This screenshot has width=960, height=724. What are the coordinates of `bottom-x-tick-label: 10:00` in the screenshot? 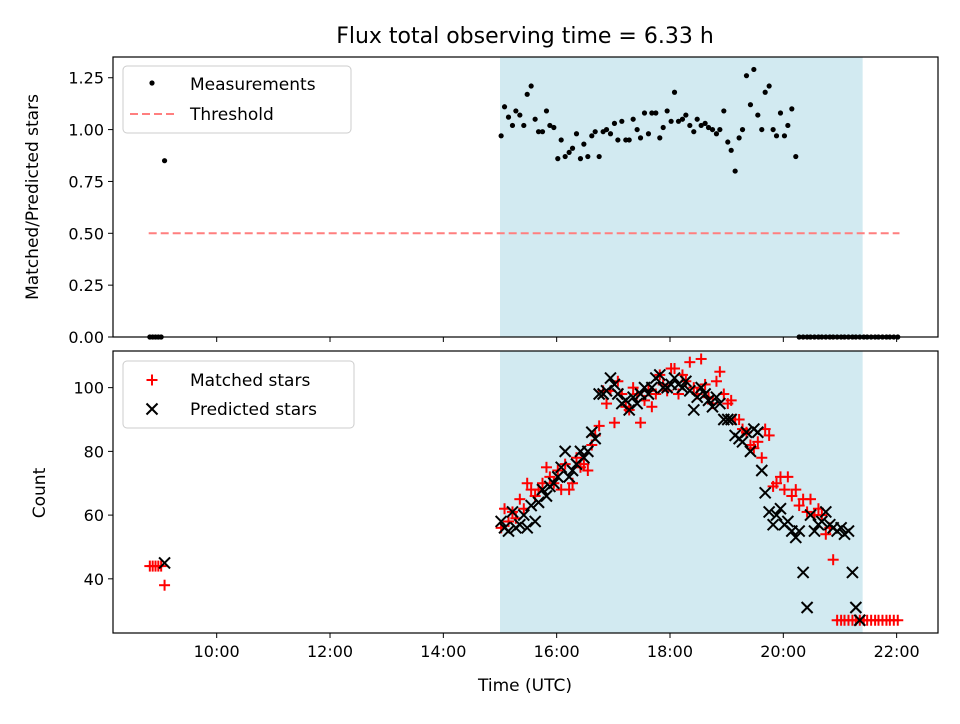 It's located at (217, 651).